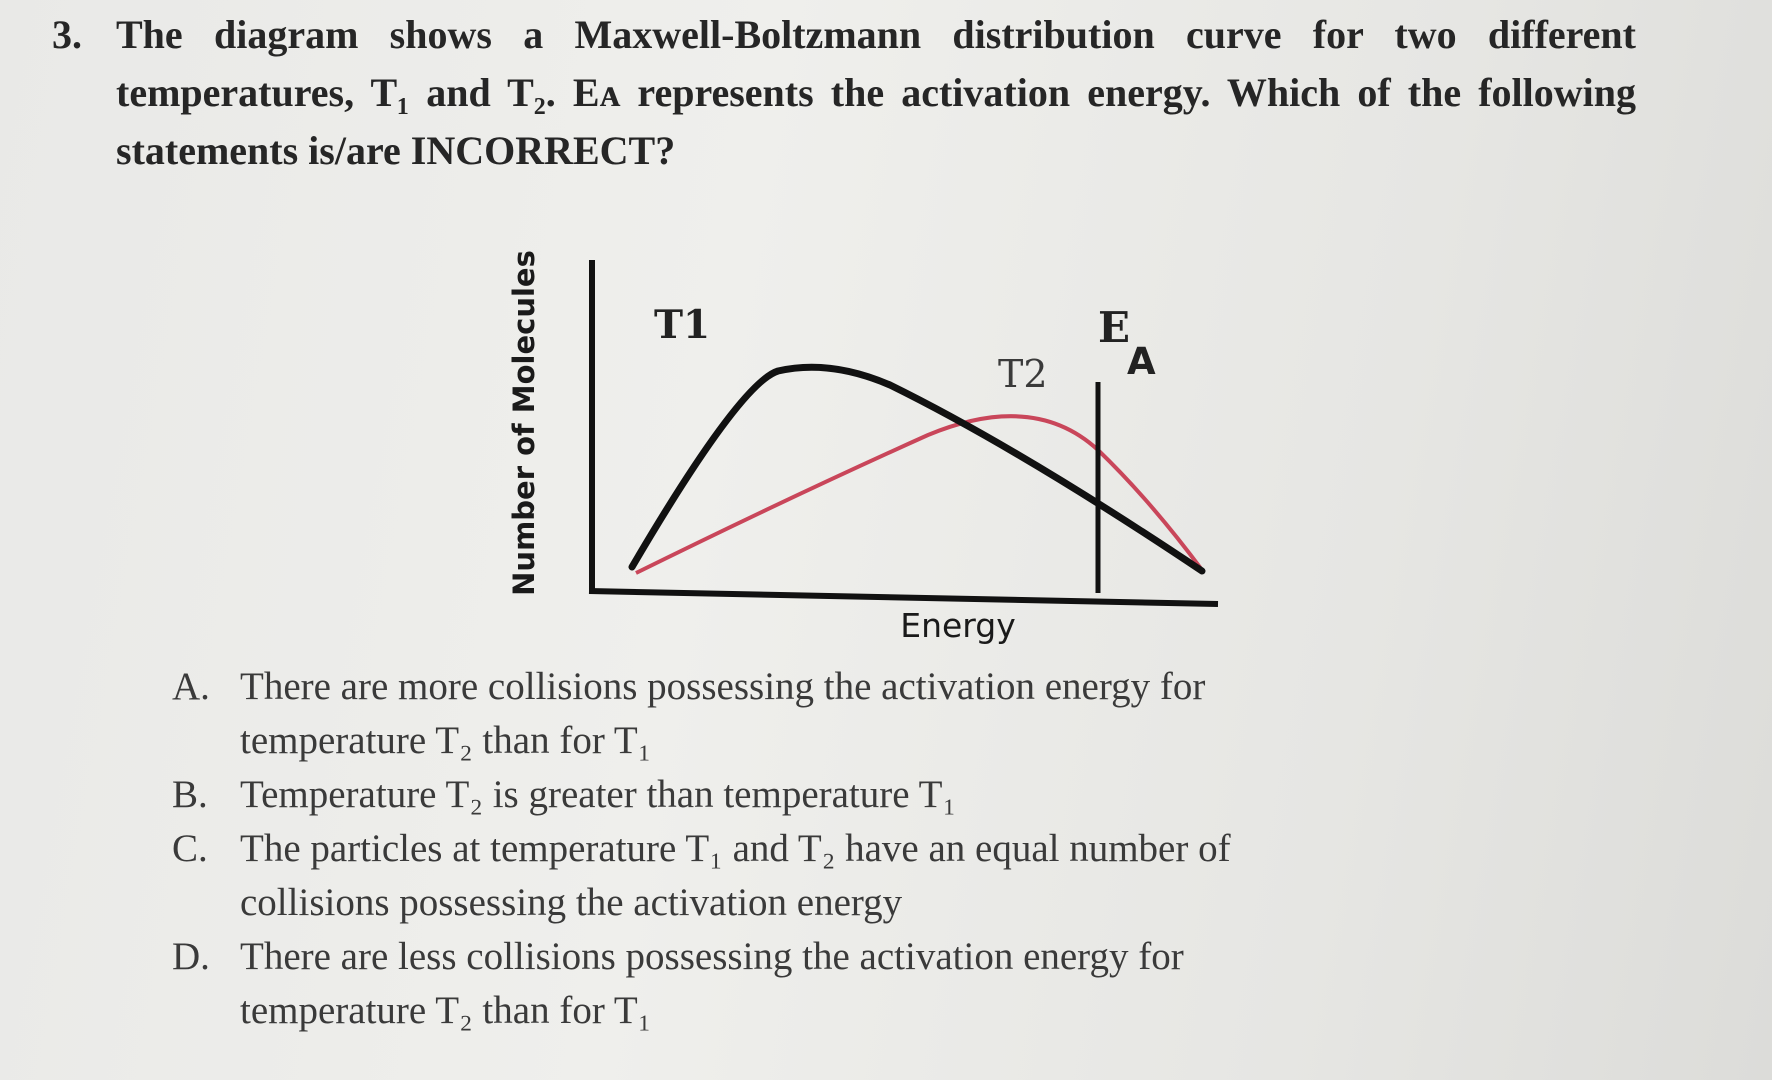 Image resolution: width=1772 pixels, height=1080 pixels. Describe the element at coordinates (919, 494) in the screenshot. I see `t2-curve` at that location.